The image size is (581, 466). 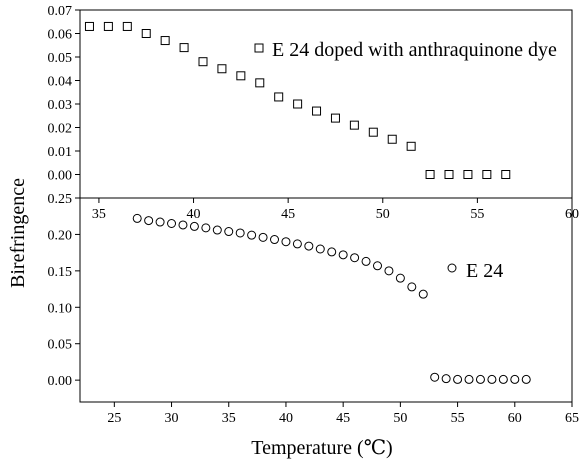 I want to click on legend-marker-square, so click(x=259, y=48).